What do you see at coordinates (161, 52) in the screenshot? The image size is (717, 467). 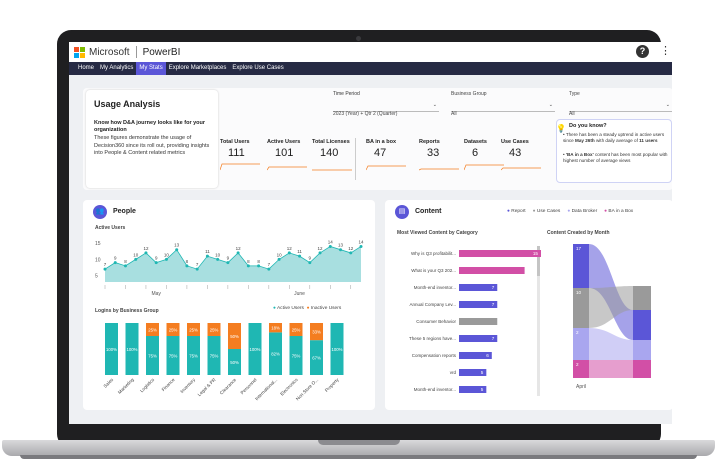 I see `product-name: PowerBI` at bounding box center [161, 52].